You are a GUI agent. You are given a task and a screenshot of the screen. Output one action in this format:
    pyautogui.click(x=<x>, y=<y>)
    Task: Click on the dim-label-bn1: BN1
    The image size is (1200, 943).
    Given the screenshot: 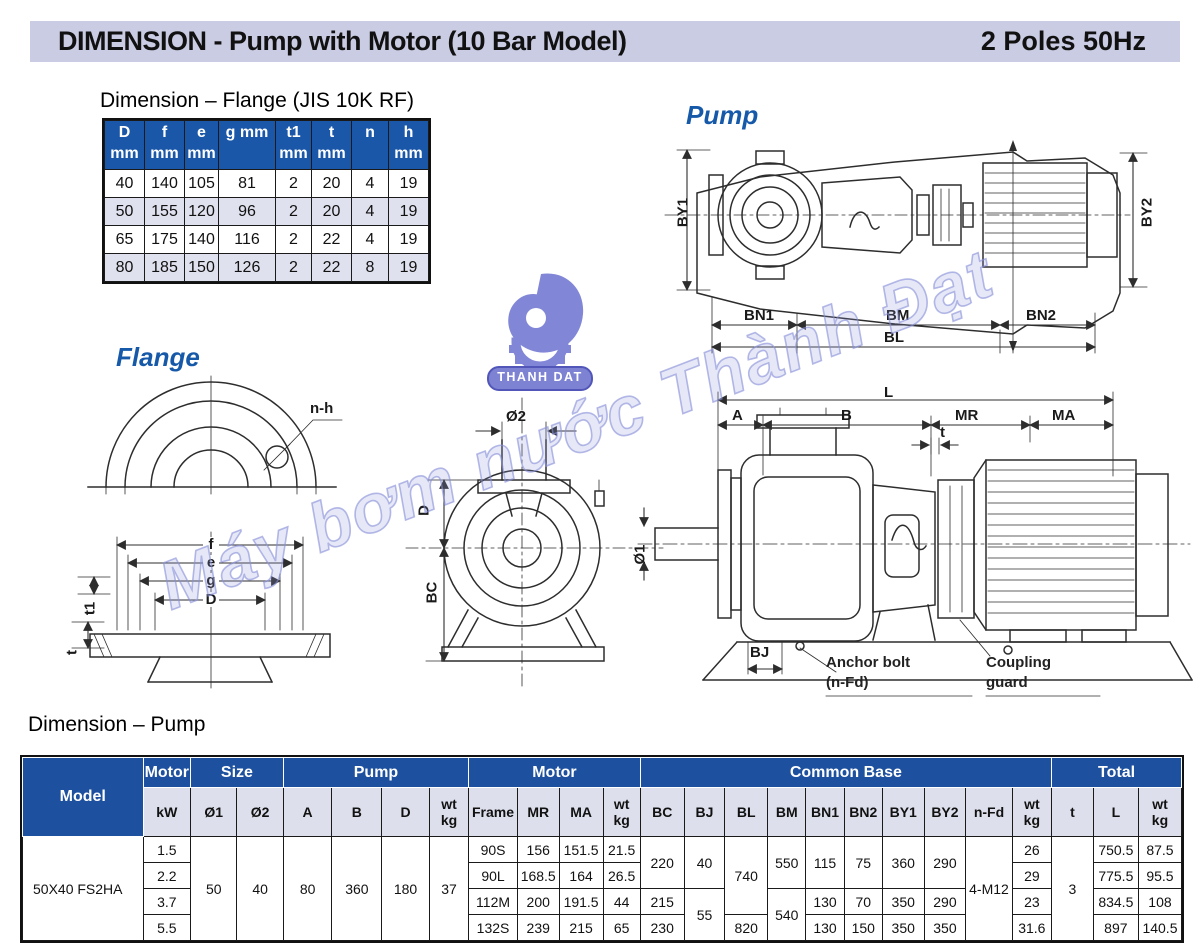 What is the action you would take?
    pyautogui.click(x=759, y=315)
    